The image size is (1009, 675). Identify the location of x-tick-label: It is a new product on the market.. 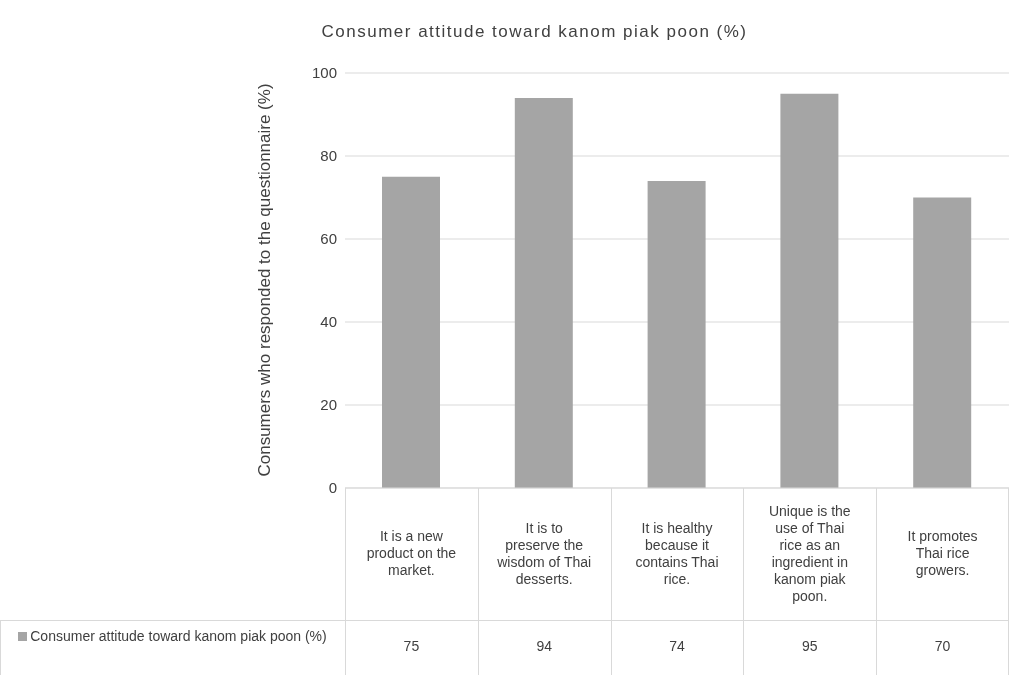
(411, 553).